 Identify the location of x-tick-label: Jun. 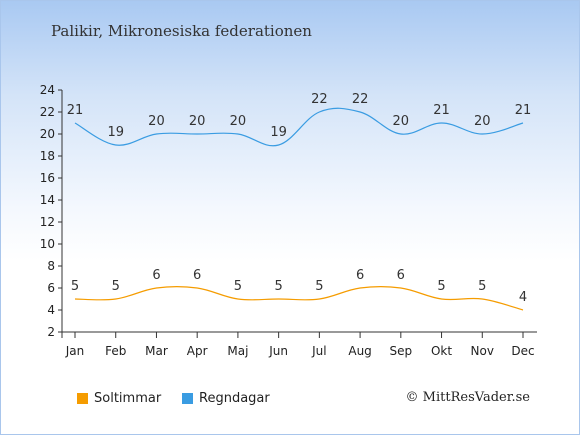
(278, 351).